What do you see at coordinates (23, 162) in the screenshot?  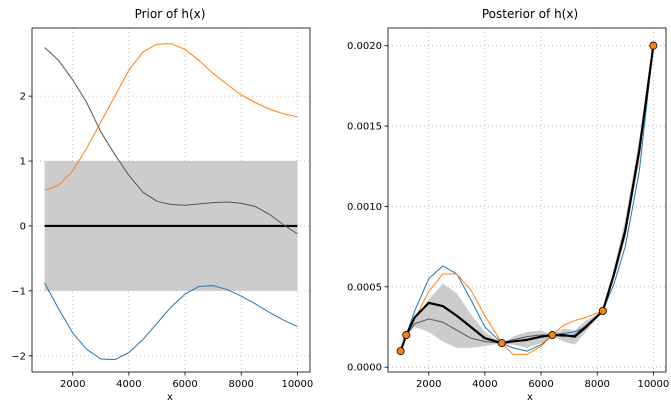 I see `prior-y-tick-label: 1` at bounding box center [23, 162].